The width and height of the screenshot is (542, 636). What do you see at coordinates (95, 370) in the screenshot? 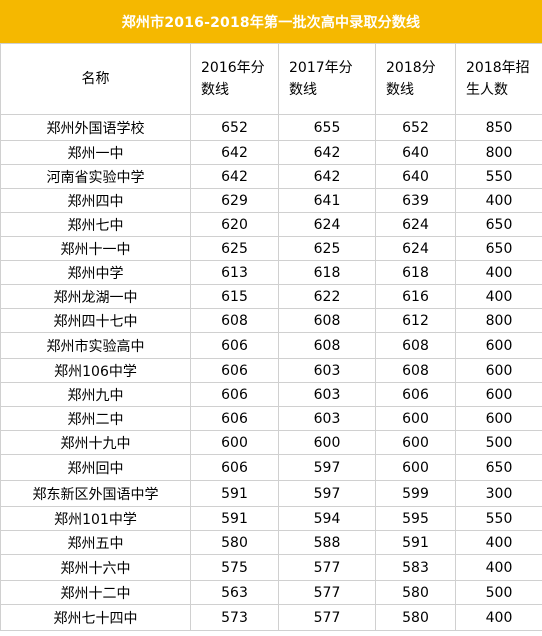
I see `school-name-cell: 郑州106中学` at bounding box center [95, 370].